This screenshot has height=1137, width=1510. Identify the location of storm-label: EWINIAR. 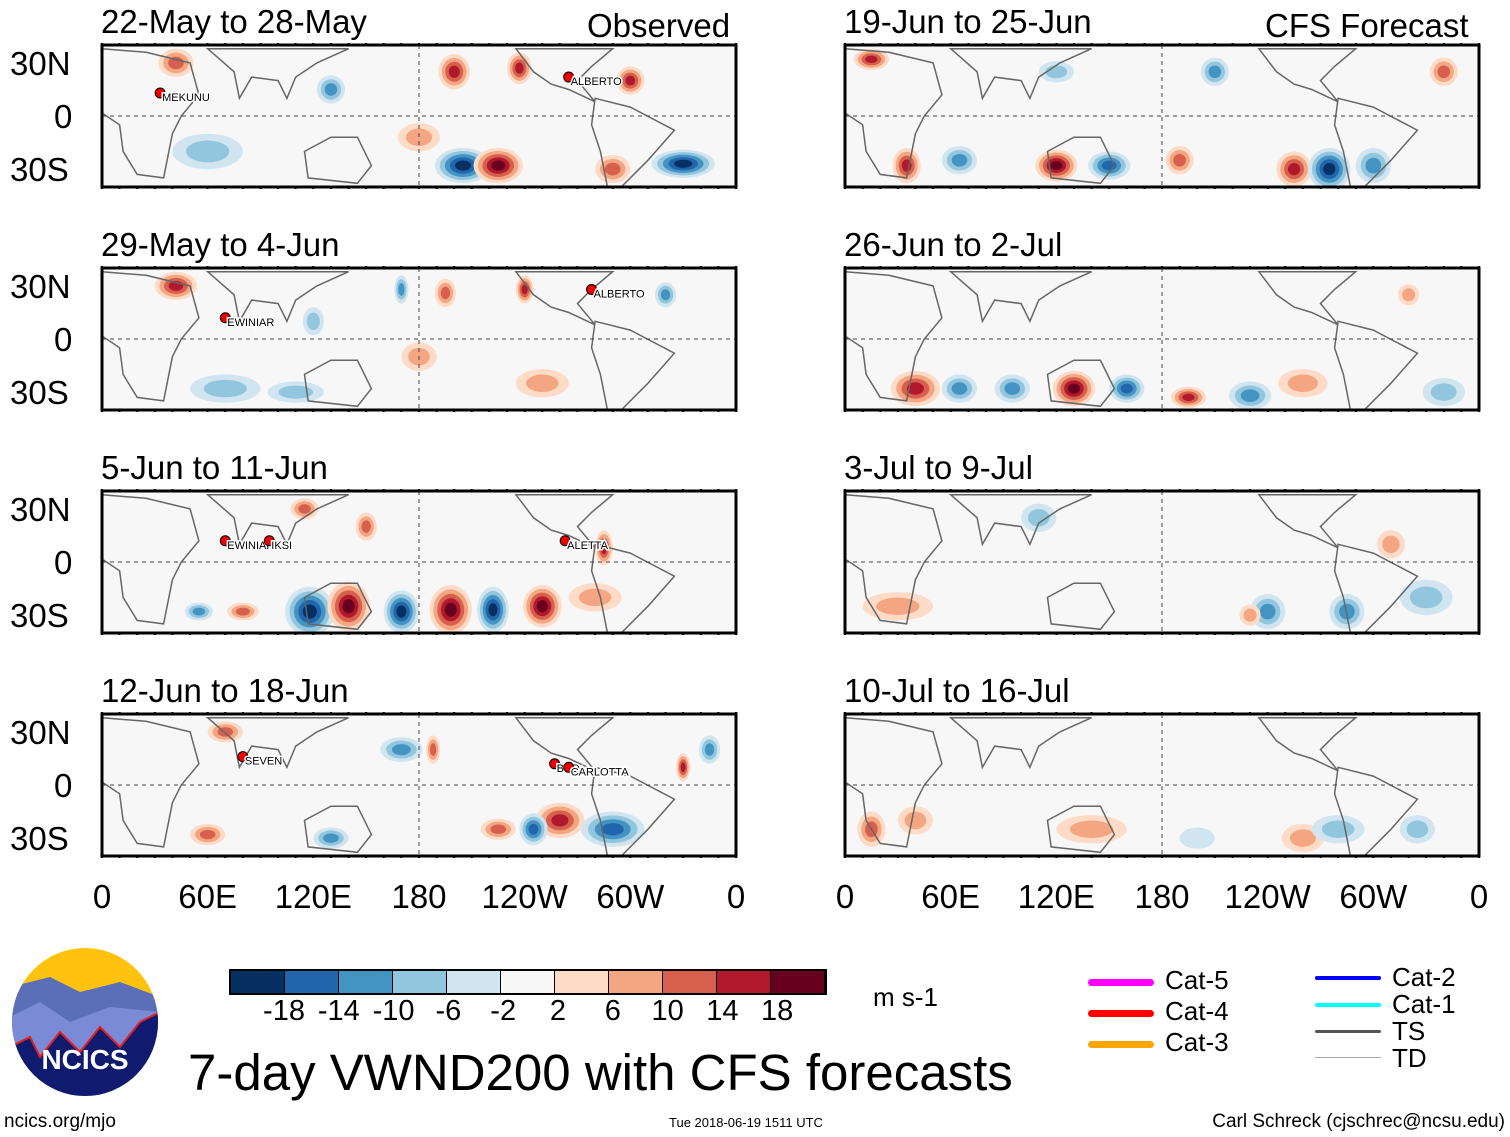
(250, 546).